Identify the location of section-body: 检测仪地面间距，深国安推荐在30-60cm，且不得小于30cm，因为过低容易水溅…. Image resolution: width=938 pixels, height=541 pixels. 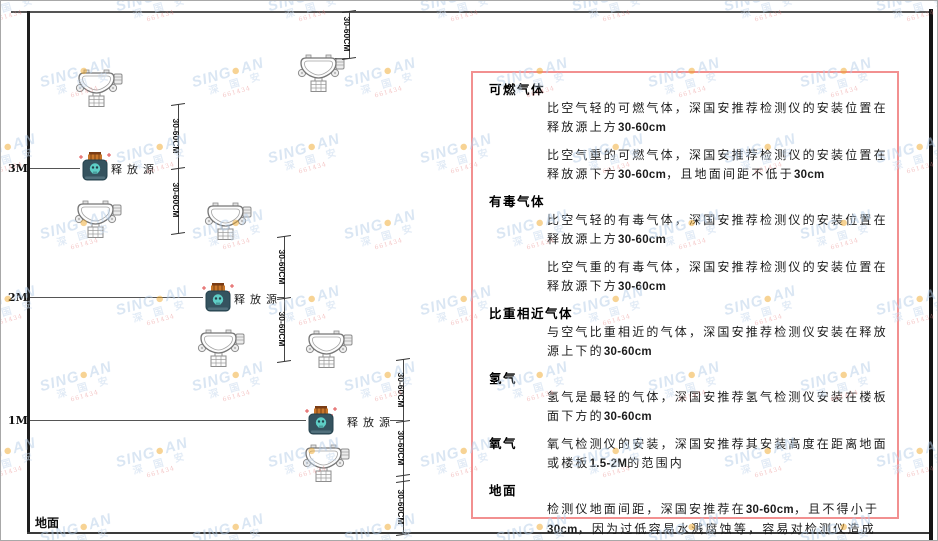
(718, 520).